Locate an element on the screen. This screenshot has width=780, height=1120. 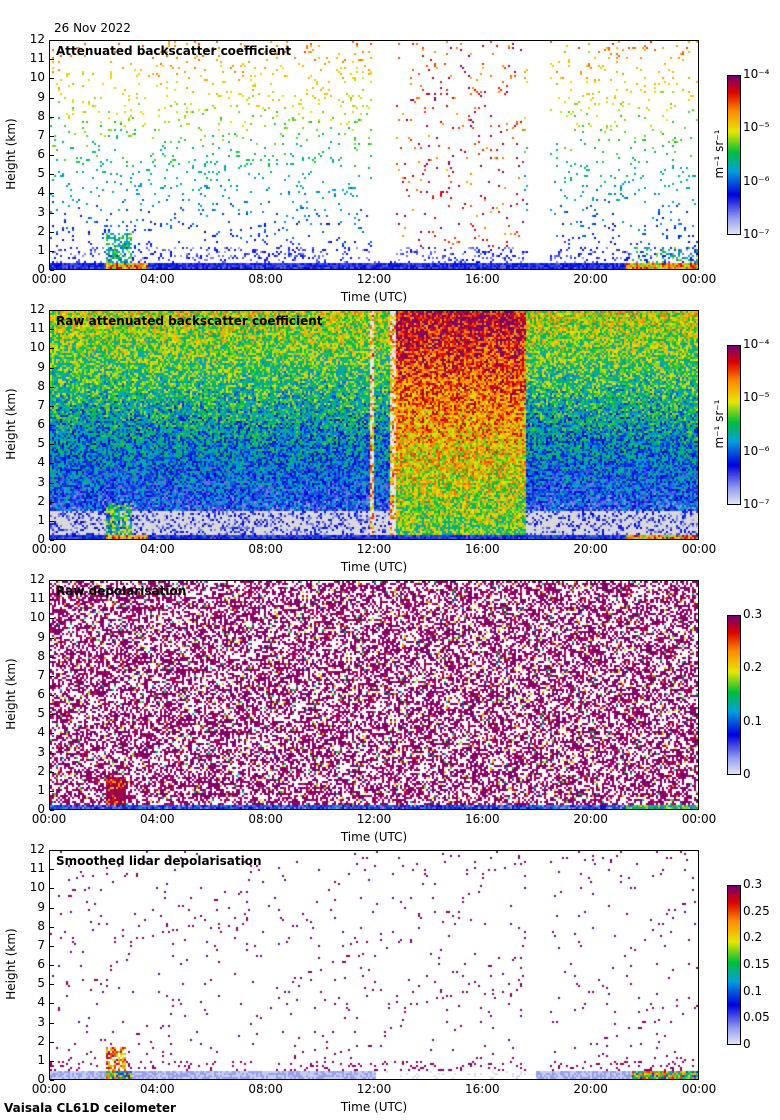
chart-title: Attenuated backscatter coefficient is located at coordinates (174, 51).